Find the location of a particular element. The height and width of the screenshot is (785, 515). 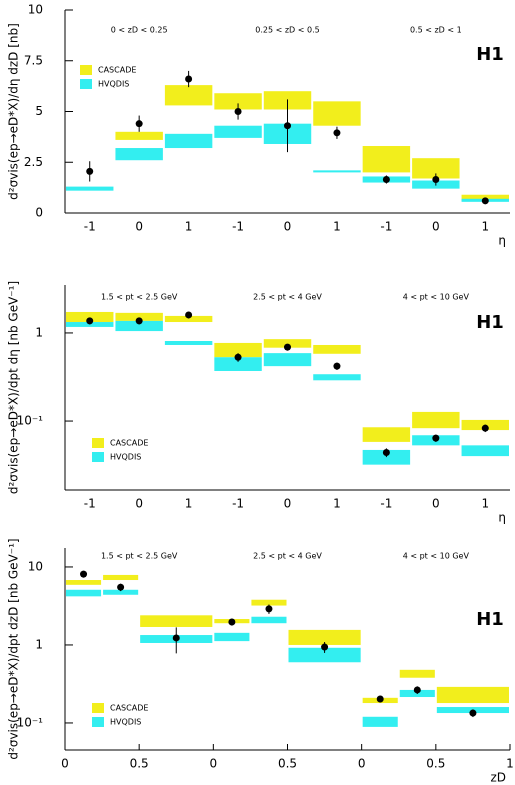

h1-label: H1 is located at coordinates (490, 322).